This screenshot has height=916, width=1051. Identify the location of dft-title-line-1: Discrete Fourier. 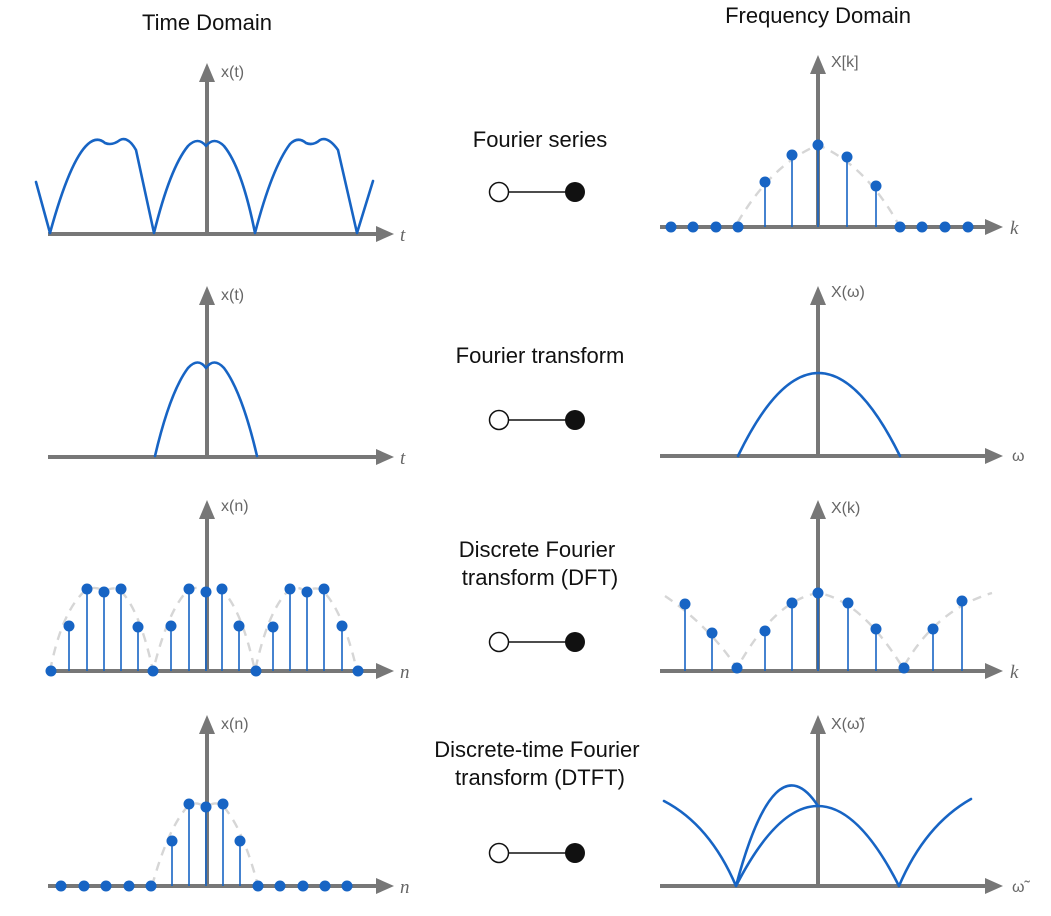
(537, 549).